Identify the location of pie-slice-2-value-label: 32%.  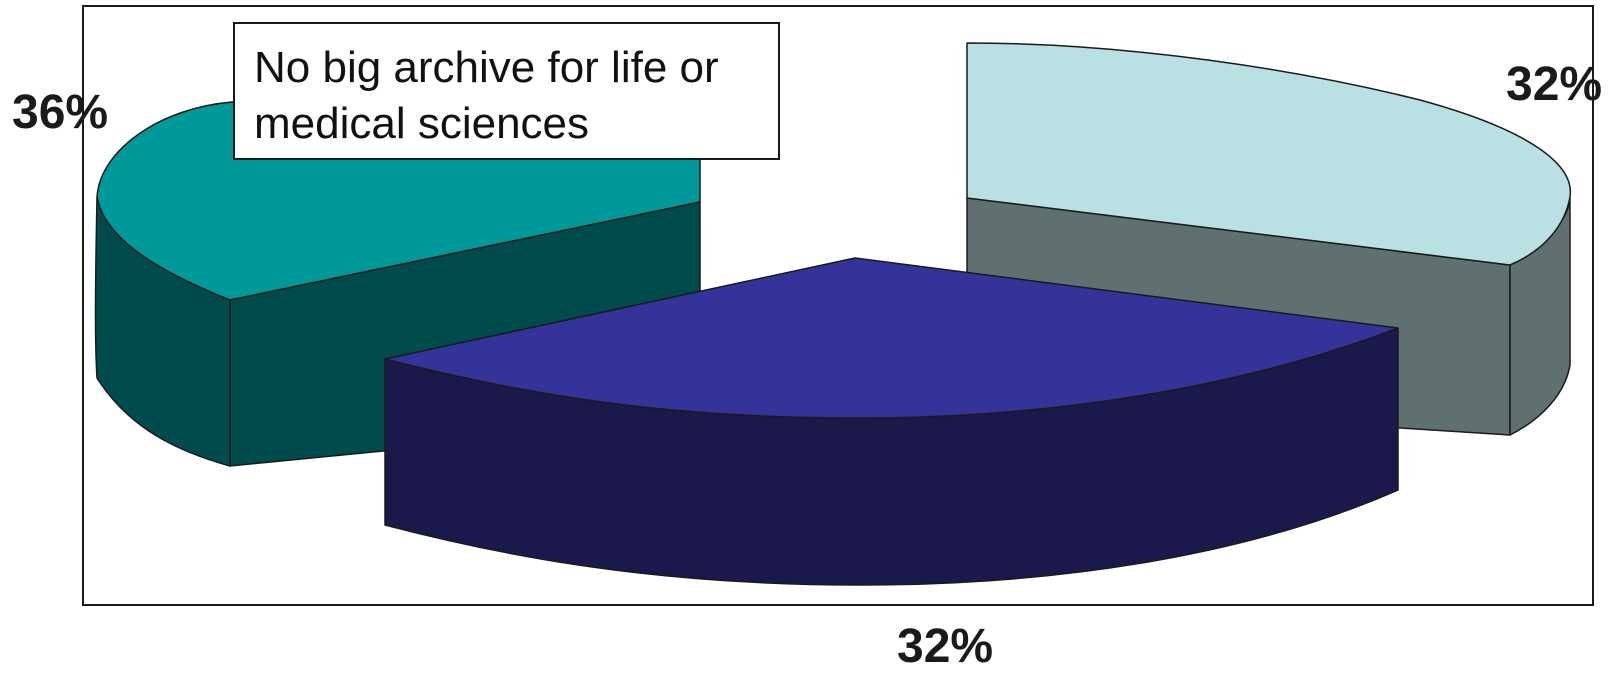
(1554, 84).